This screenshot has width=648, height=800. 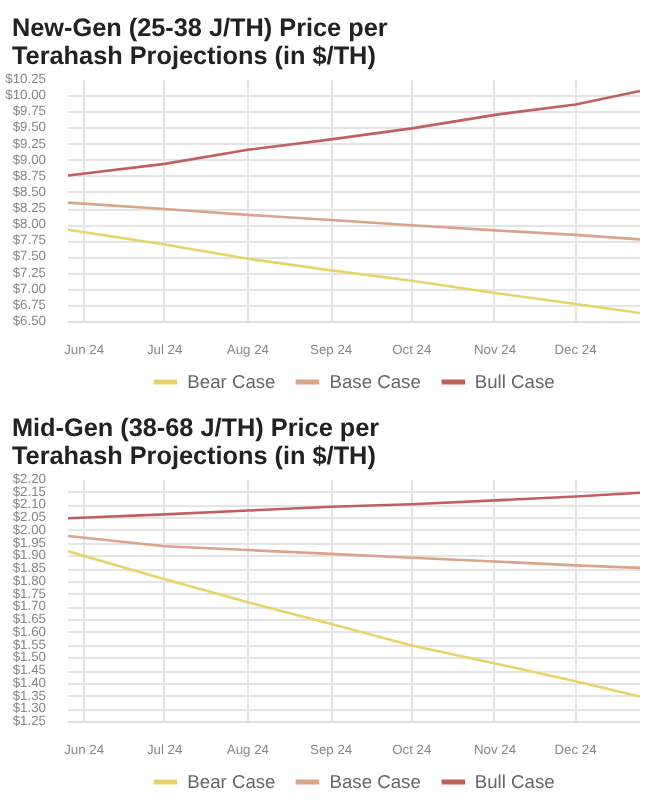 I want to click on chart-title: New-Gen (25-38 J/TH) Price per Terahash Projections (in $/TH), so click(x=200, y=42).